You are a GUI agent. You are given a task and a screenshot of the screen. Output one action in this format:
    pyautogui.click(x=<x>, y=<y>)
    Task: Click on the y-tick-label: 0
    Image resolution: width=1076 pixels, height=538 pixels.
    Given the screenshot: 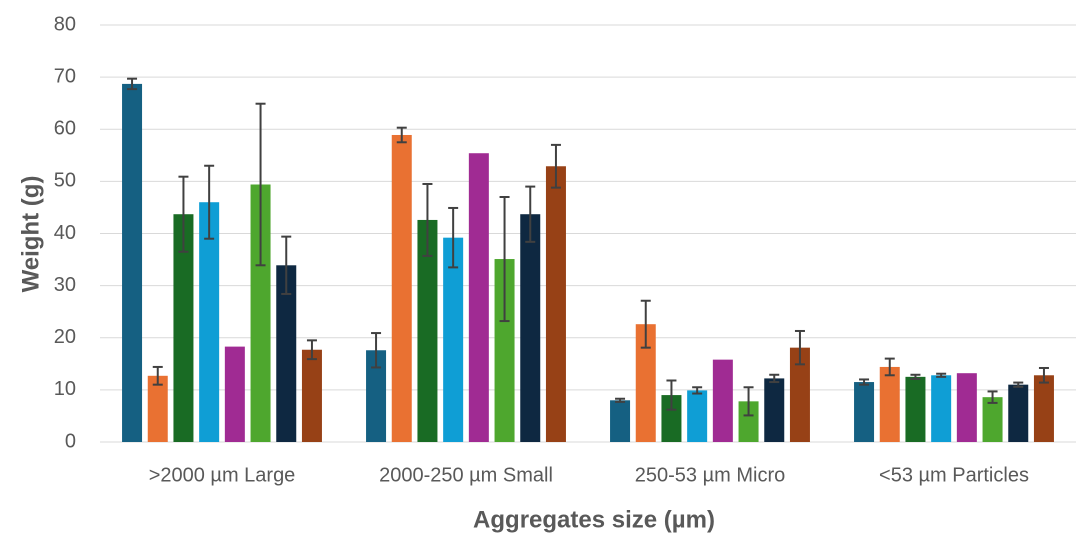 What is the action you would take?
    pyautogui.click(x=70, y=441)
    